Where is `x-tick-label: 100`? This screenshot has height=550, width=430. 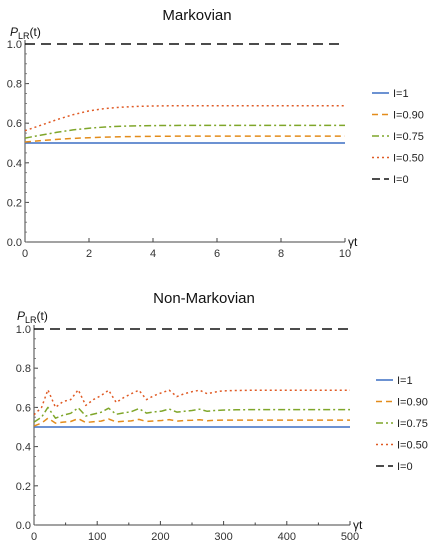 x-tick-label: 100 is located at coordinates (97, 537).